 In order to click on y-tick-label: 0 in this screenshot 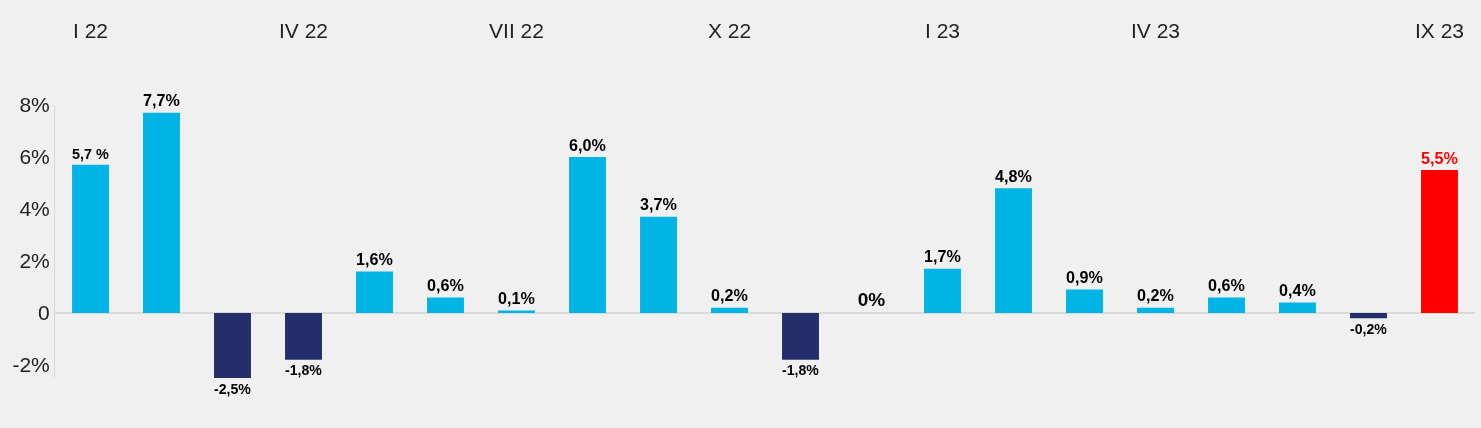, I will do `click(44, 313)`.